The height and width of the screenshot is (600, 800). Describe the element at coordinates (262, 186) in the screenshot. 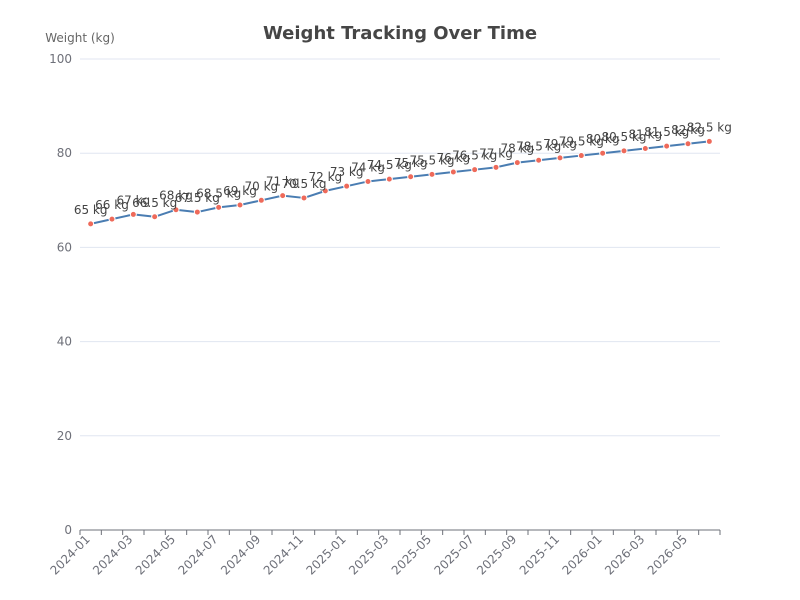

I see `data-label: 70 kg` at that location.